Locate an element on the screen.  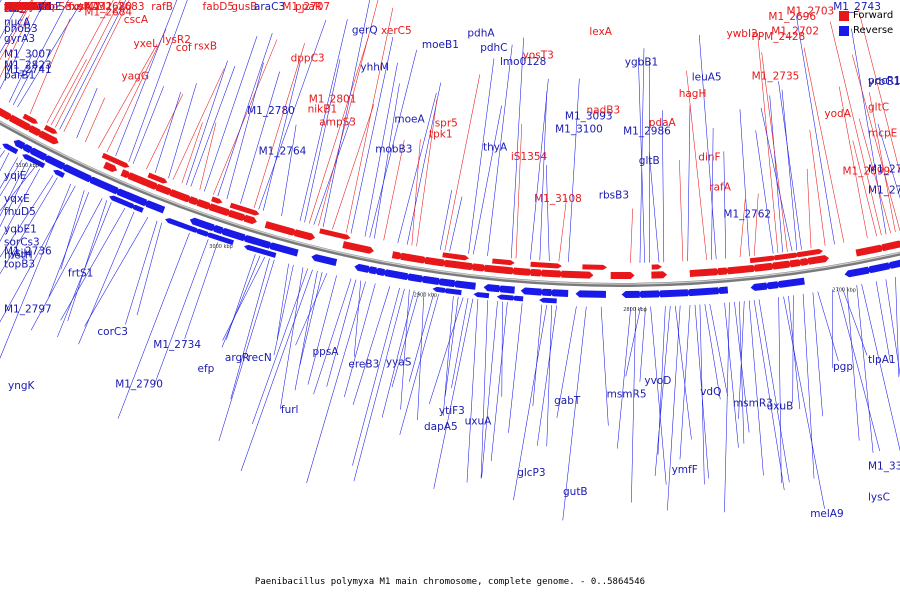
inner-gene-label: trpE is located at coordinates (15, 7).